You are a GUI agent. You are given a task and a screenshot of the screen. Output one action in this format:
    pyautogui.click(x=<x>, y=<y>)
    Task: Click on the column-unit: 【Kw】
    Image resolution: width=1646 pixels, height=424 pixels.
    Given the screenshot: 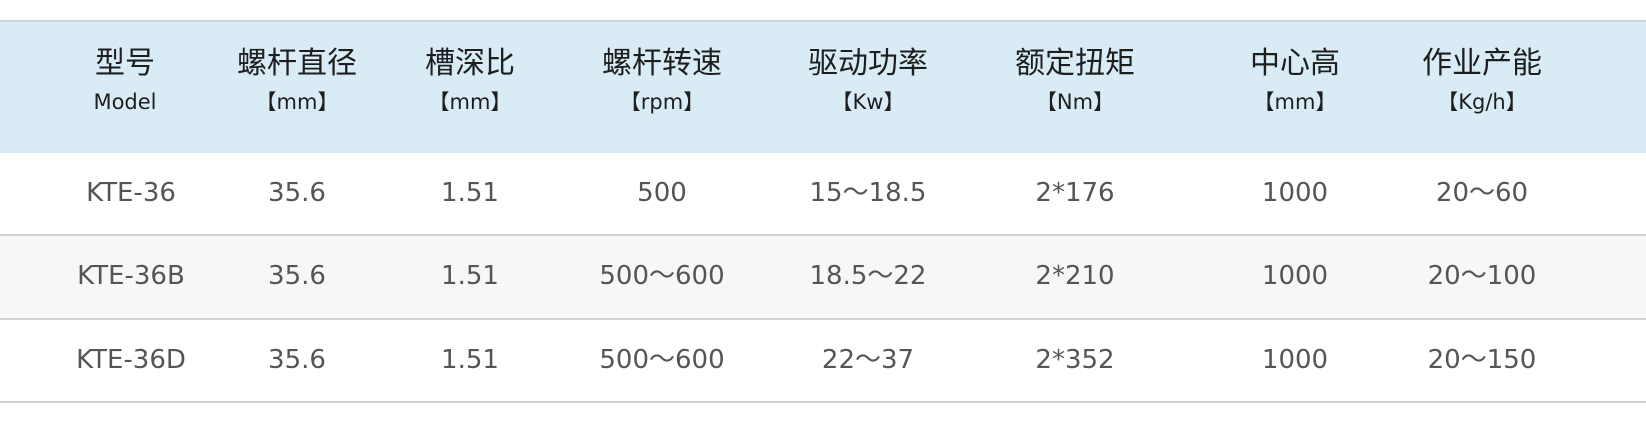 What is the action you would take?
    pyautogui.click(x=868, y=102)
    